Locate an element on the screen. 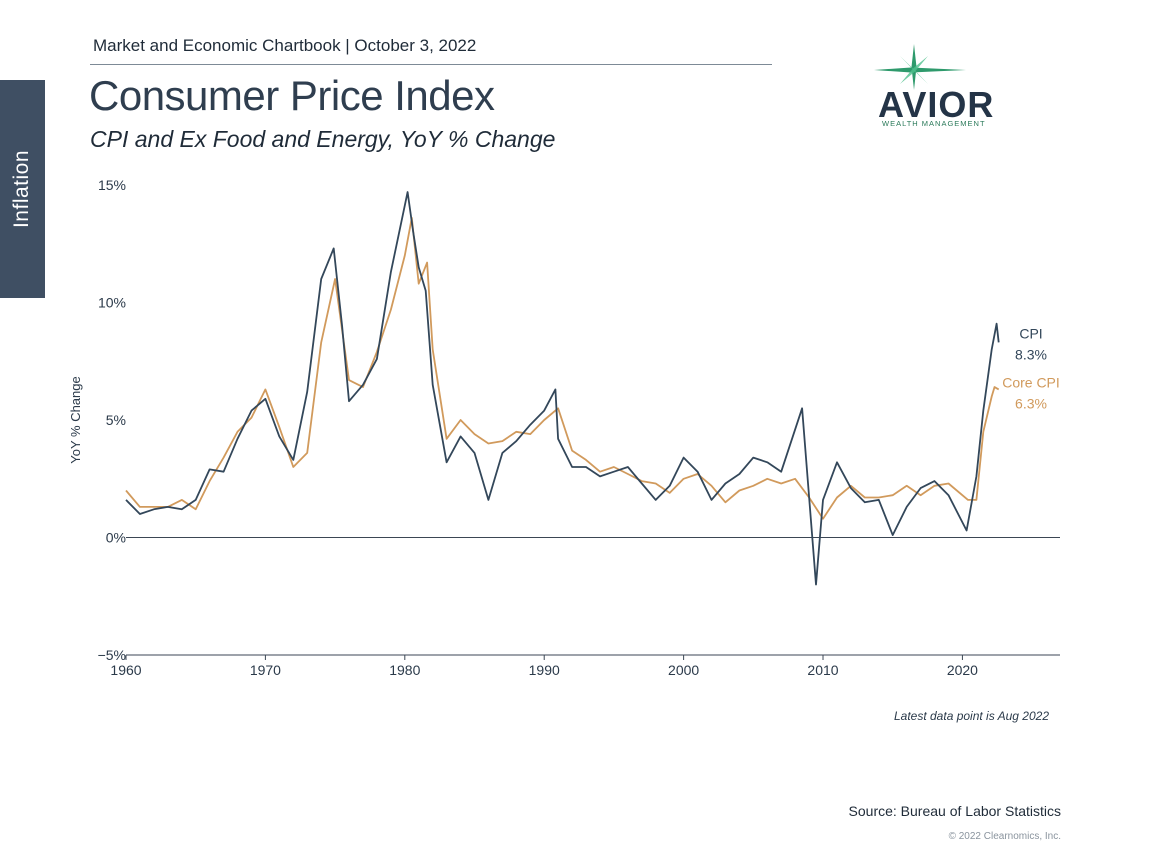 This screenshot has height=864, width=1152. y-axis-title: YoY % Change is located at coordinates (75, 419).